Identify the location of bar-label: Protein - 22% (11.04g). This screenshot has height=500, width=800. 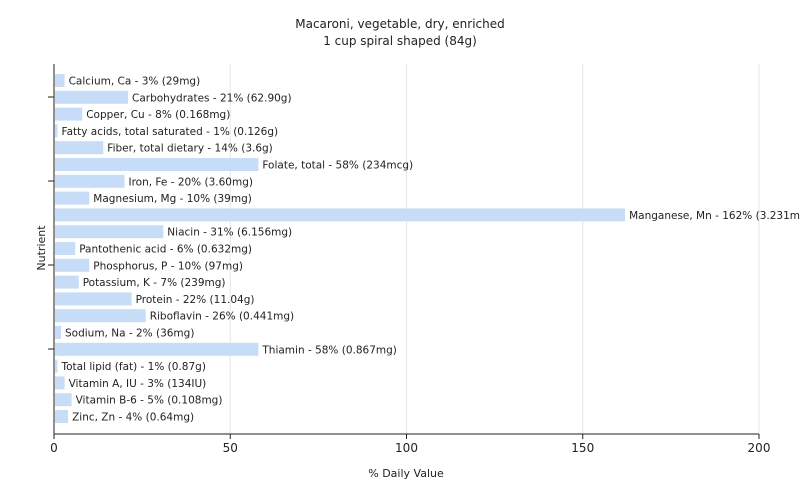
(195, 300).